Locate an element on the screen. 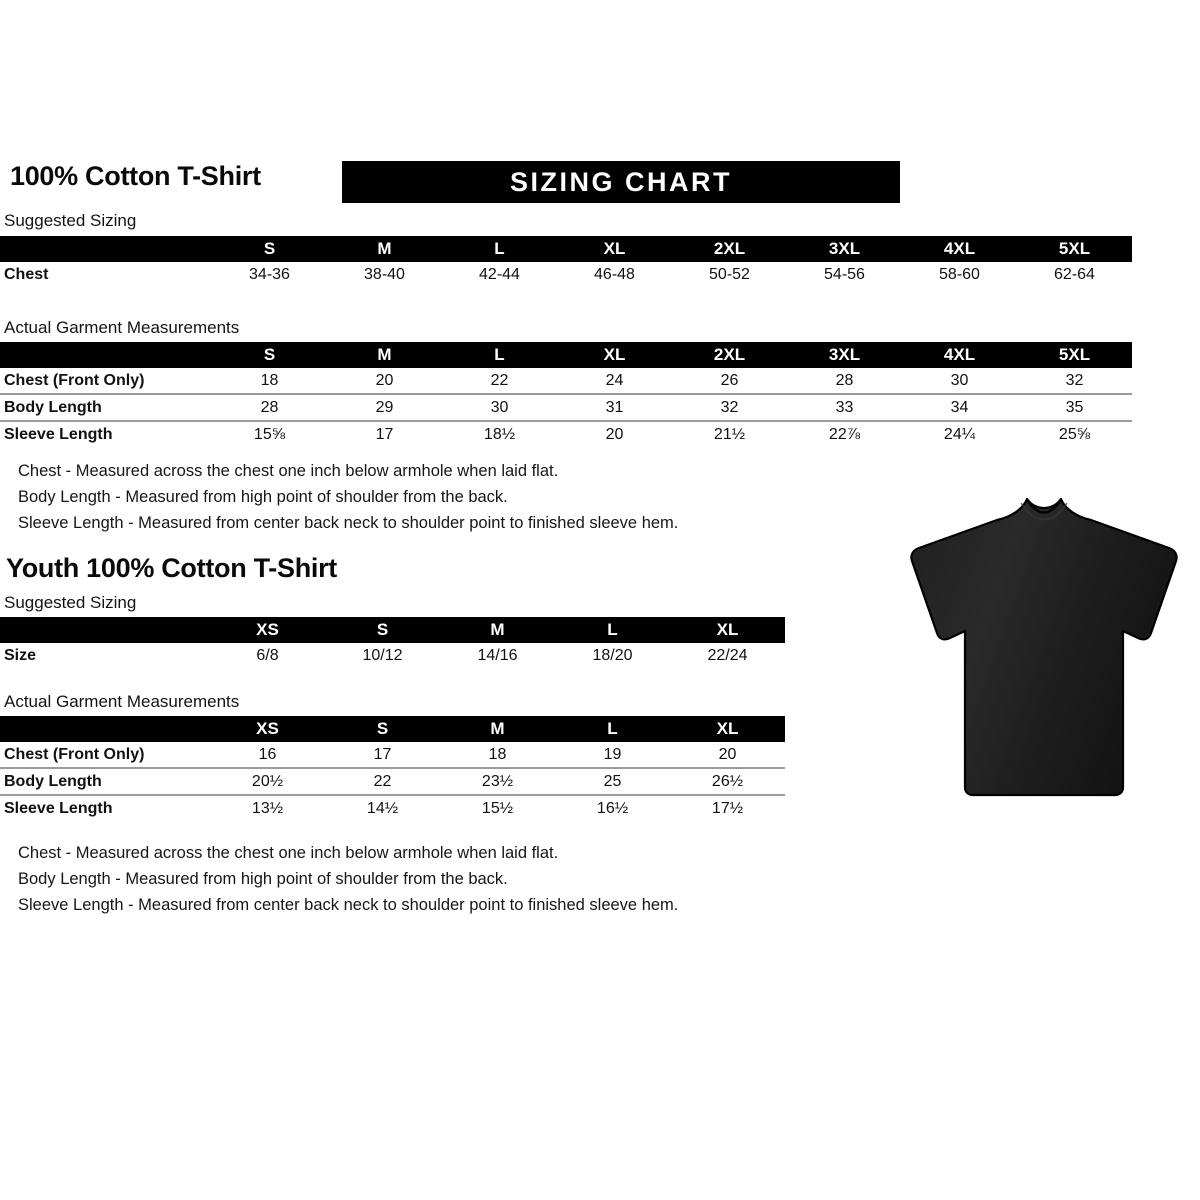 The width and height of the screenshot is (1200, 1200). table-cell: 25 is located at coordinates (612, 781).